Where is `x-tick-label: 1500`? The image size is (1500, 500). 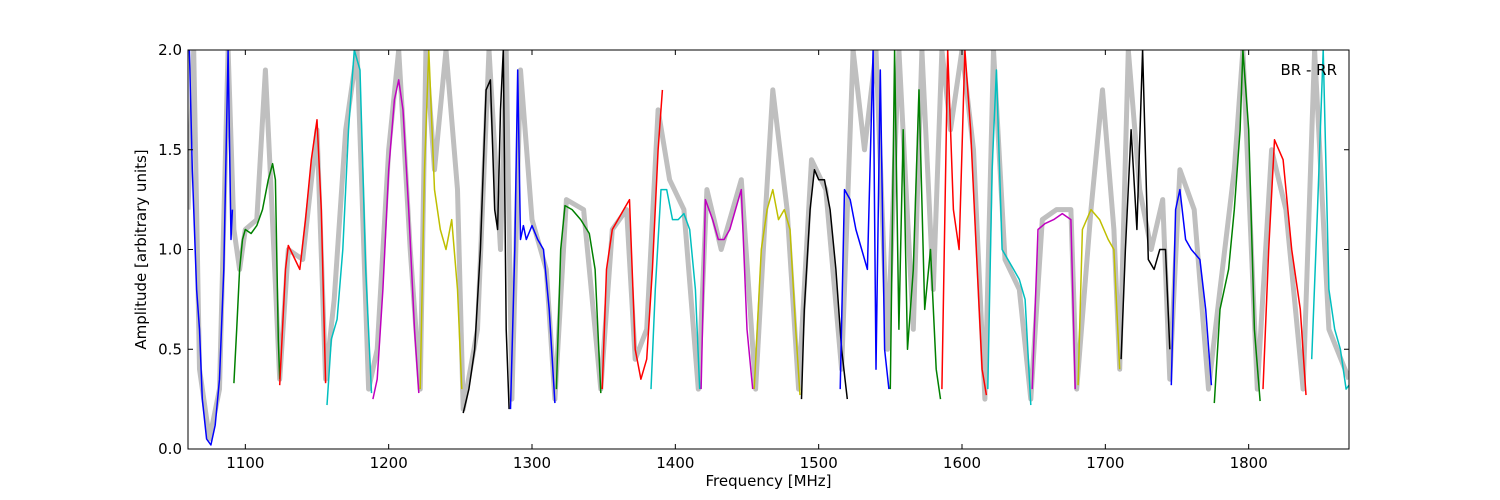 x-tick-label: 1500 is located at coordinates (819, 463).